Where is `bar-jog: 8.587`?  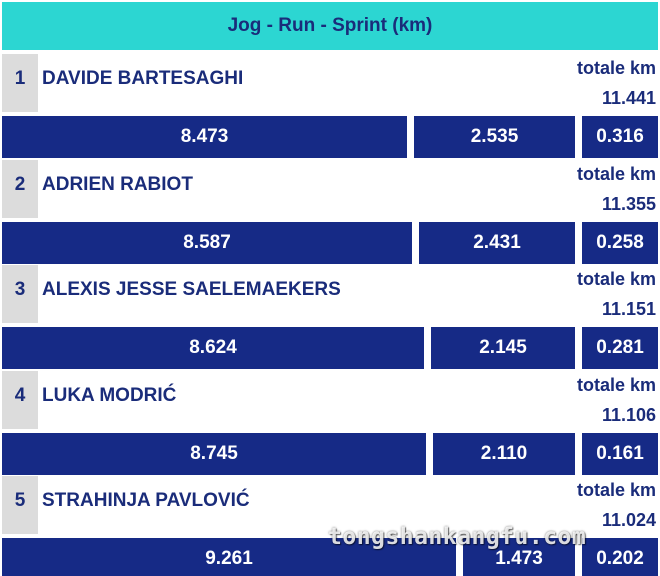
bar-jog: 8.587 is located at coordinates (207, 242).